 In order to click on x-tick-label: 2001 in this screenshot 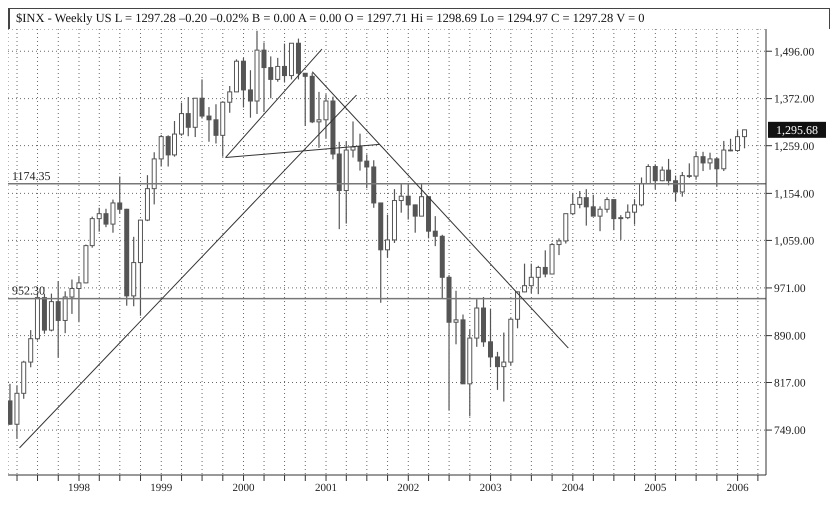, I will do `click(326, 488)`.